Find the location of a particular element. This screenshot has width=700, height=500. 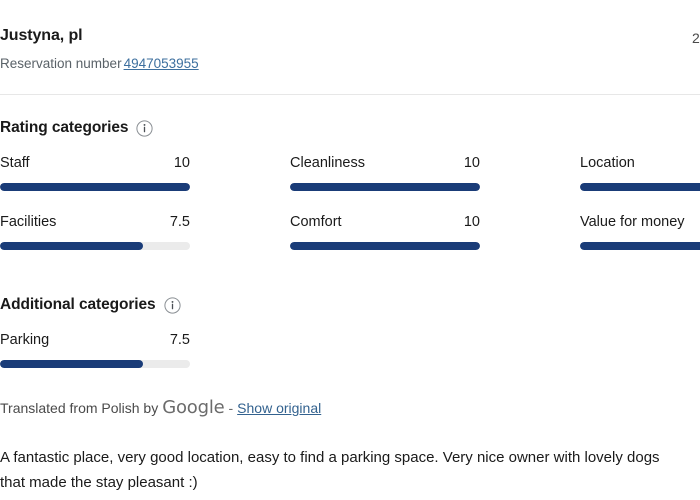

rating-label: Comfort is located at coordinates (316, 222).